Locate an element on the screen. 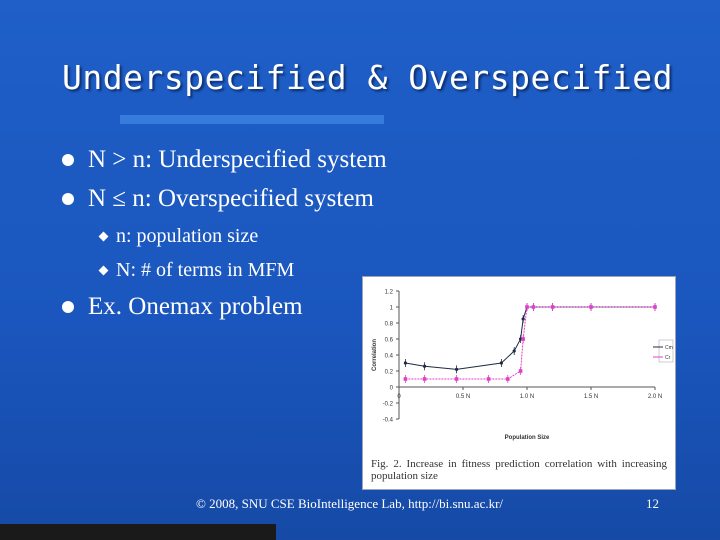 This screenshot has width=720, height=540. bullet-text: N > n: Underspecified system is located at coordinates (237, 159).